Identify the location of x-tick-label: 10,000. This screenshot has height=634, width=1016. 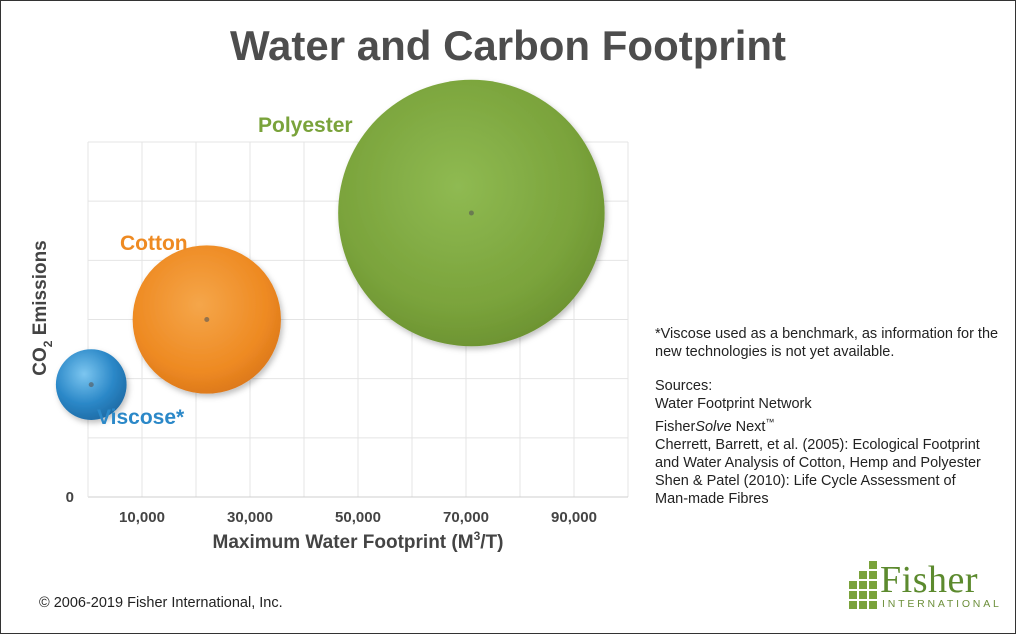
(142, 517).